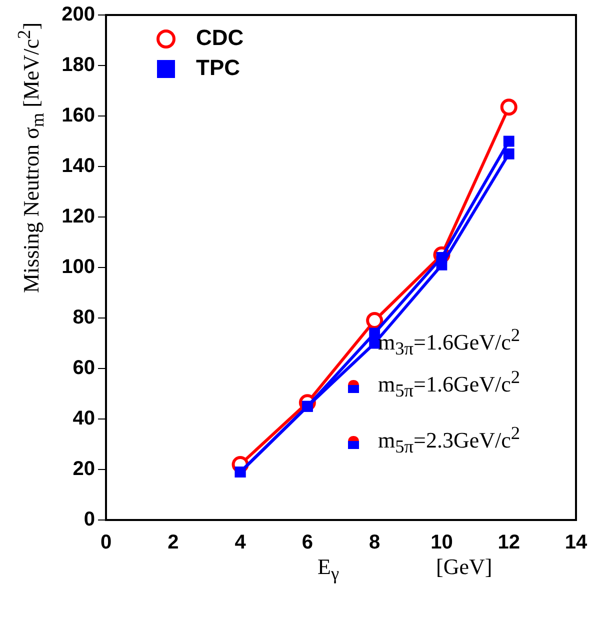 The height and width of the screenshot is (618, 594). Describe the element at coordinates (220, 37) in the screenshot. I see `legend-label: CDC` at that location.